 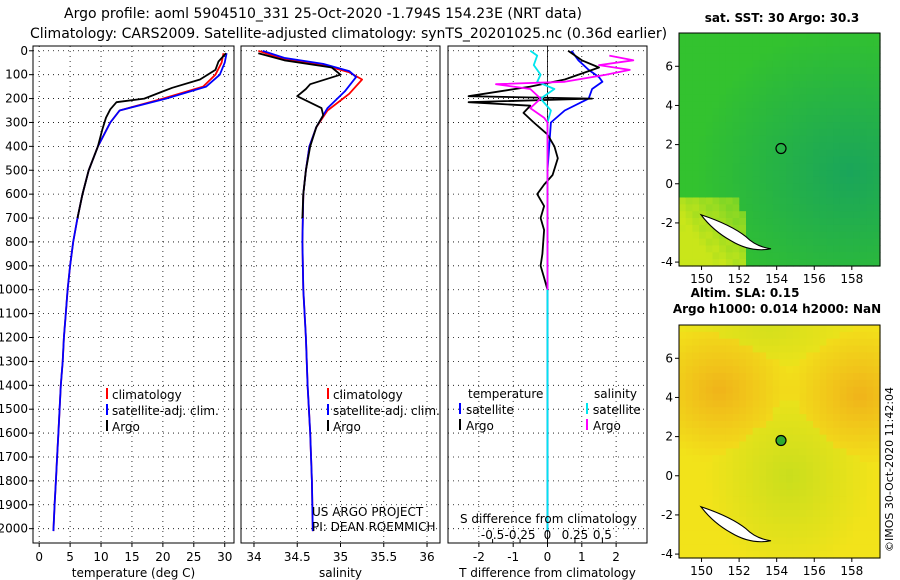 I want to click on legend-label: Argo, so click(x=480, y=426).